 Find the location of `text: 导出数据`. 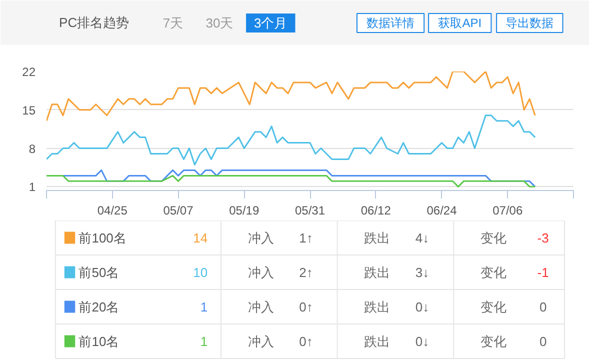

text: 导出数据 is located at coordinates (530, 23).